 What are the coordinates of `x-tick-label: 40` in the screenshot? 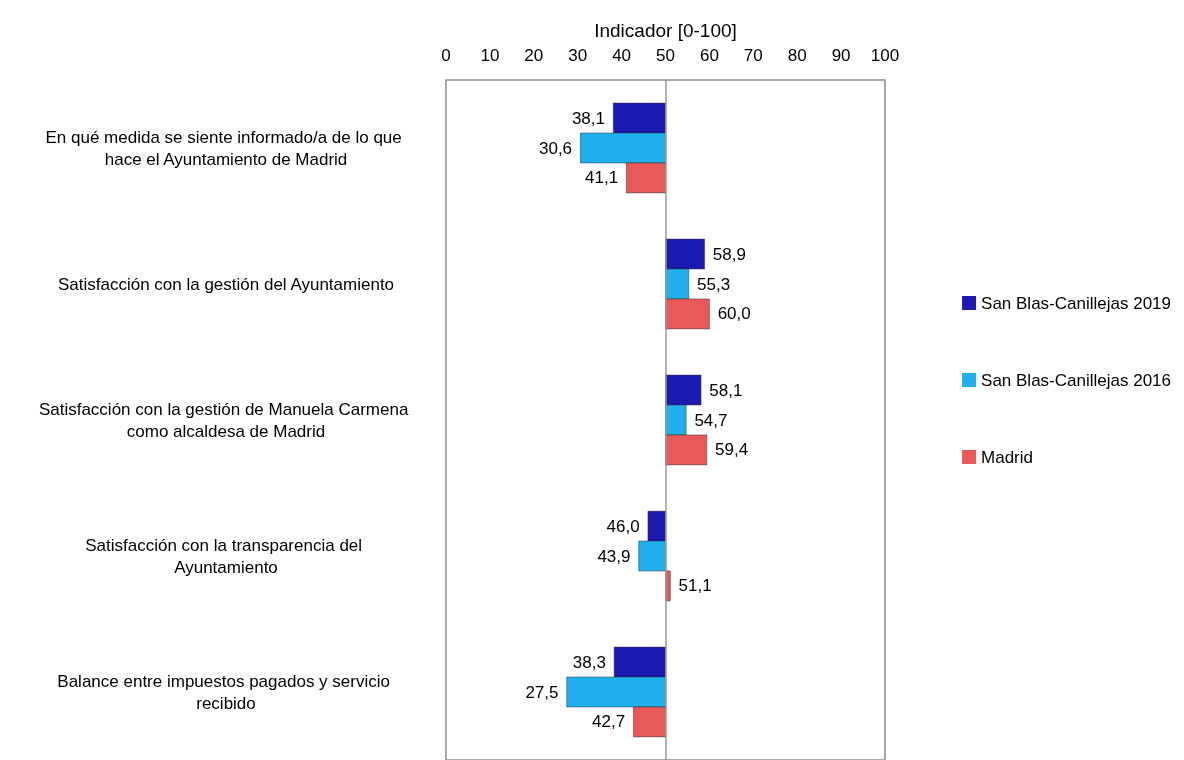 It's located at (622, 55).